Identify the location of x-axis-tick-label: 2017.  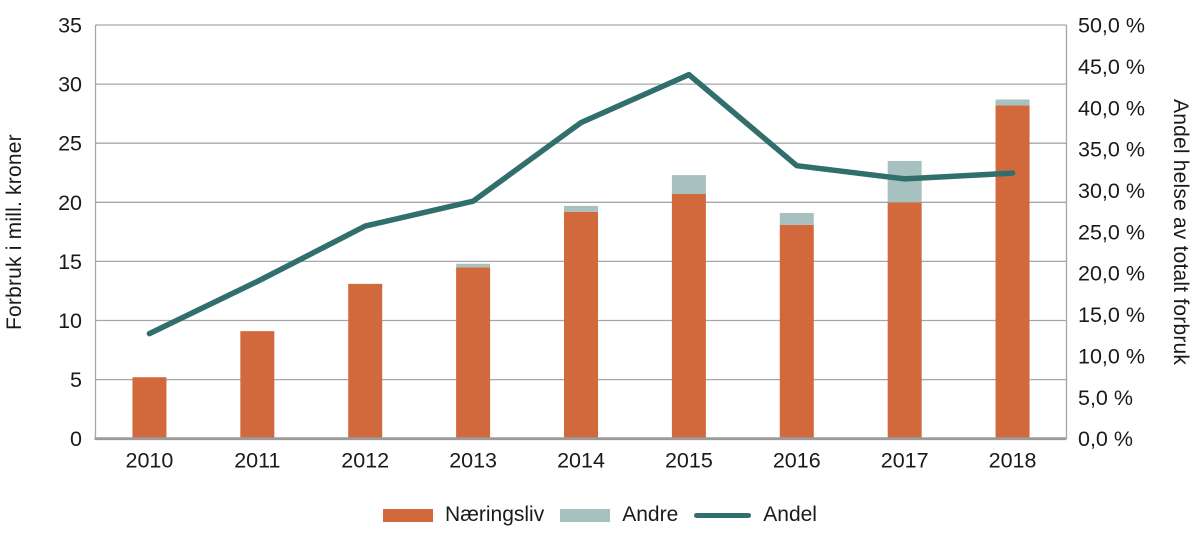
(905, 461).